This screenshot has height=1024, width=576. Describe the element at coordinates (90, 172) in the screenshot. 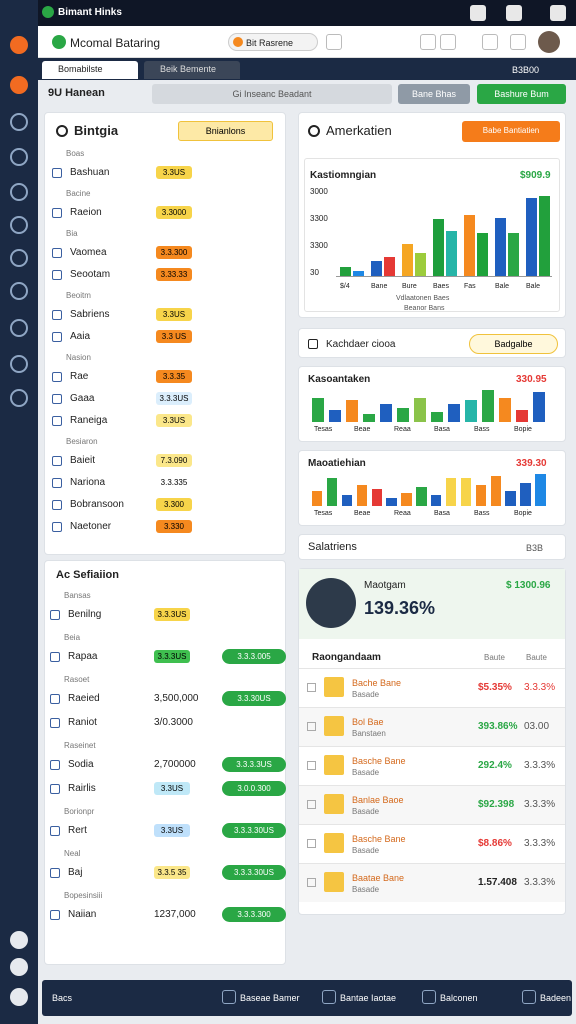

I see `row-label: Bashuan` at that location.